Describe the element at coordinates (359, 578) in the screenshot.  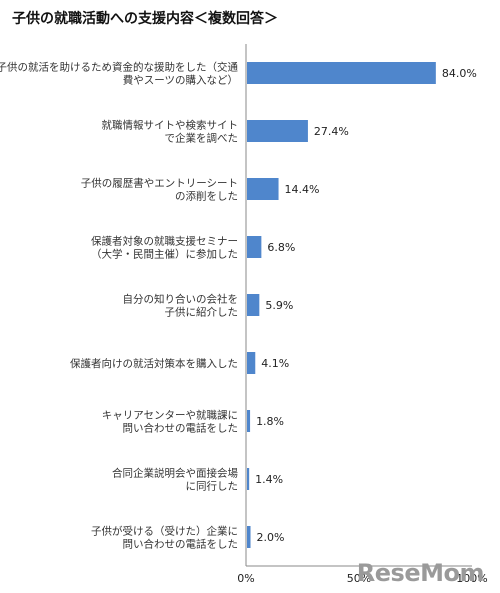
I see `x-tick-label-2: 50%` at that location.